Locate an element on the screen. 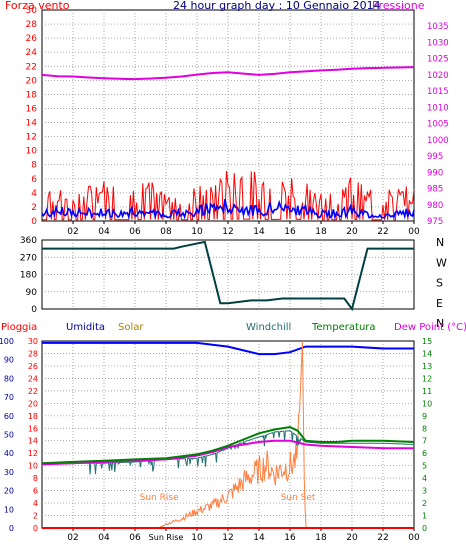 The image size is (466, 555). wind-axis-tick-label: 22 is located at coordinates (31, 67).